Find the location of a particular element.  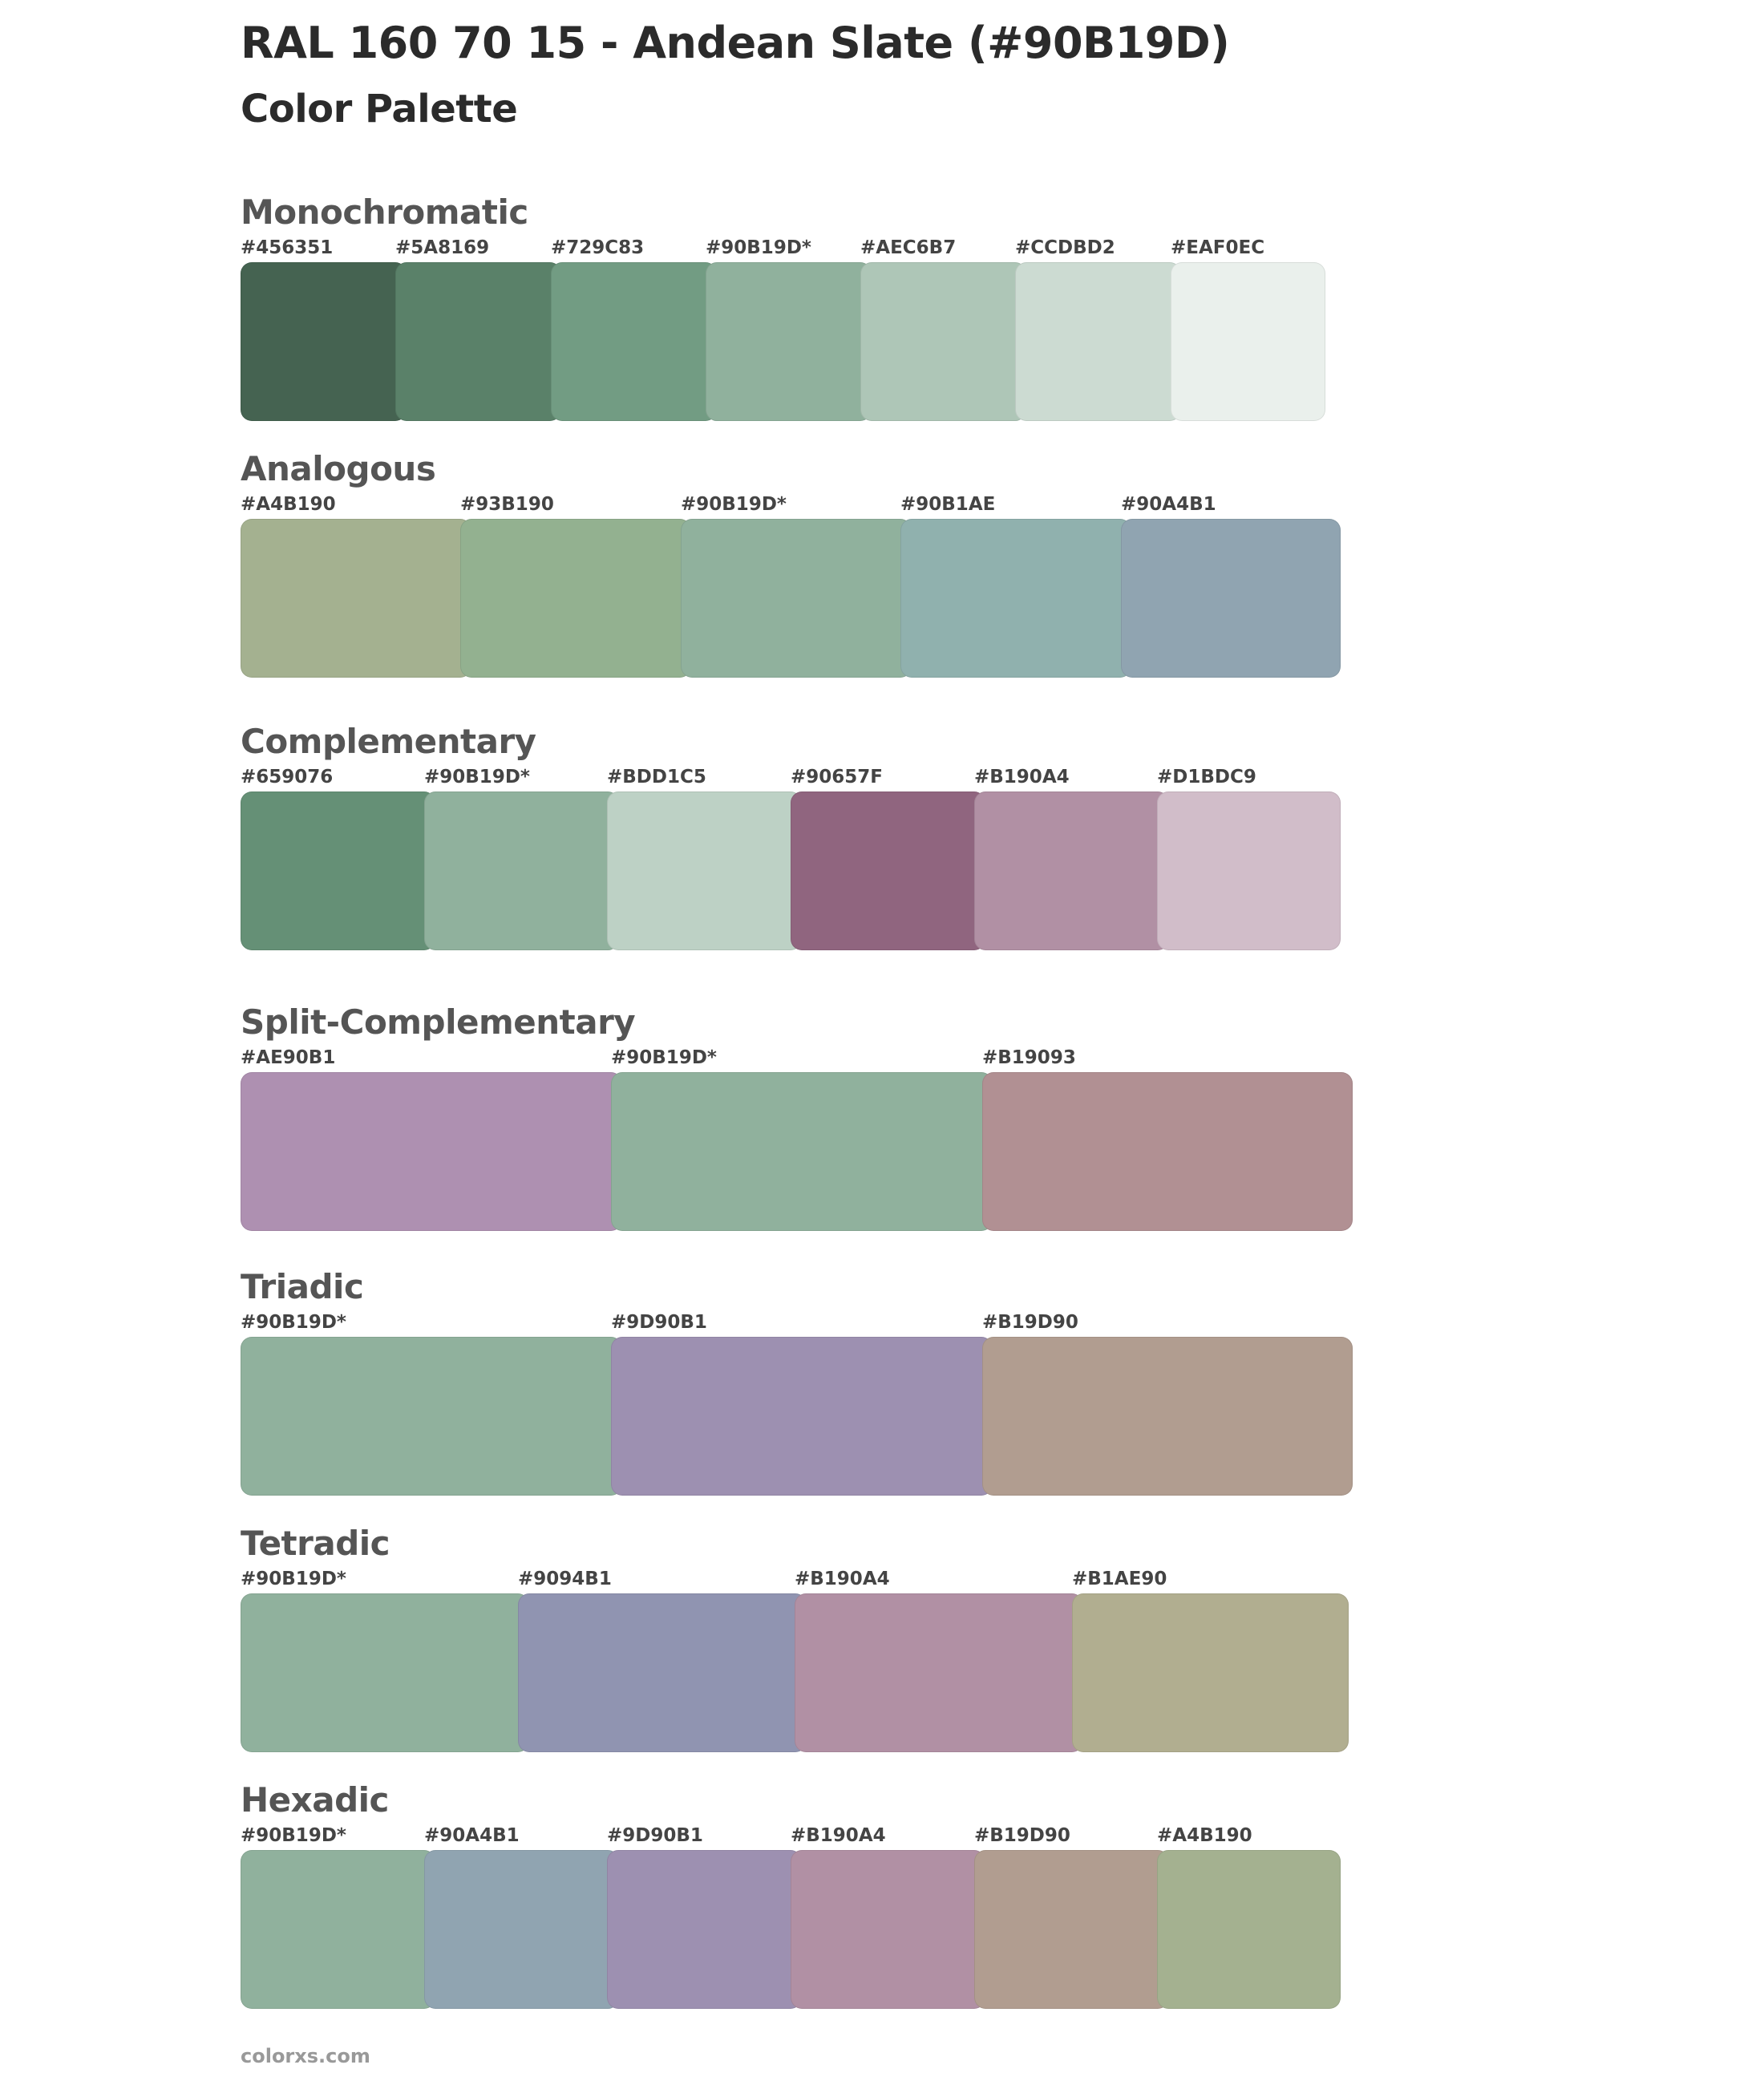

swatch-hex-label: #B1AE90 is located at coordinates (1119, 1579).